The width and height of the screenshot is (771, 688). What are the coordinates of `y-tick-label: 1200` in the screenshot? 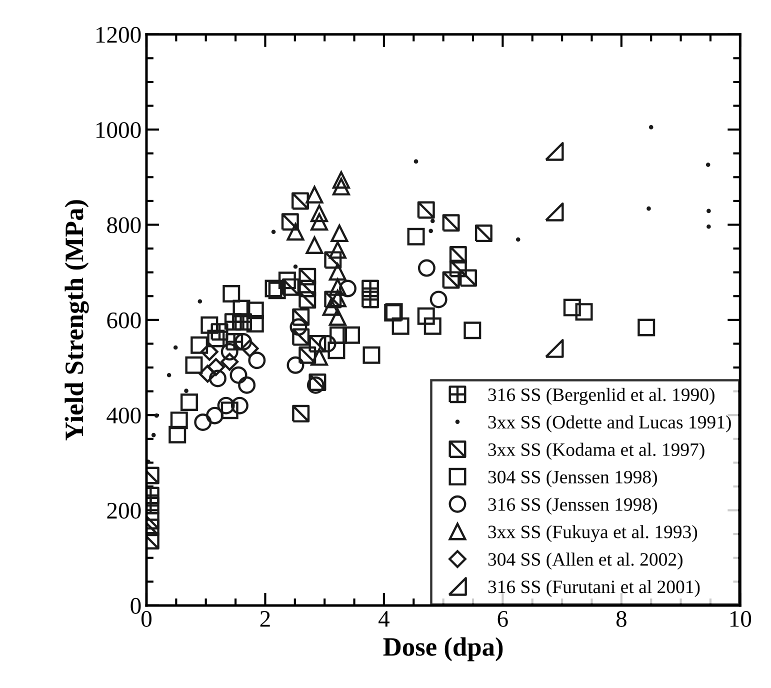 It's located at (118, 34).